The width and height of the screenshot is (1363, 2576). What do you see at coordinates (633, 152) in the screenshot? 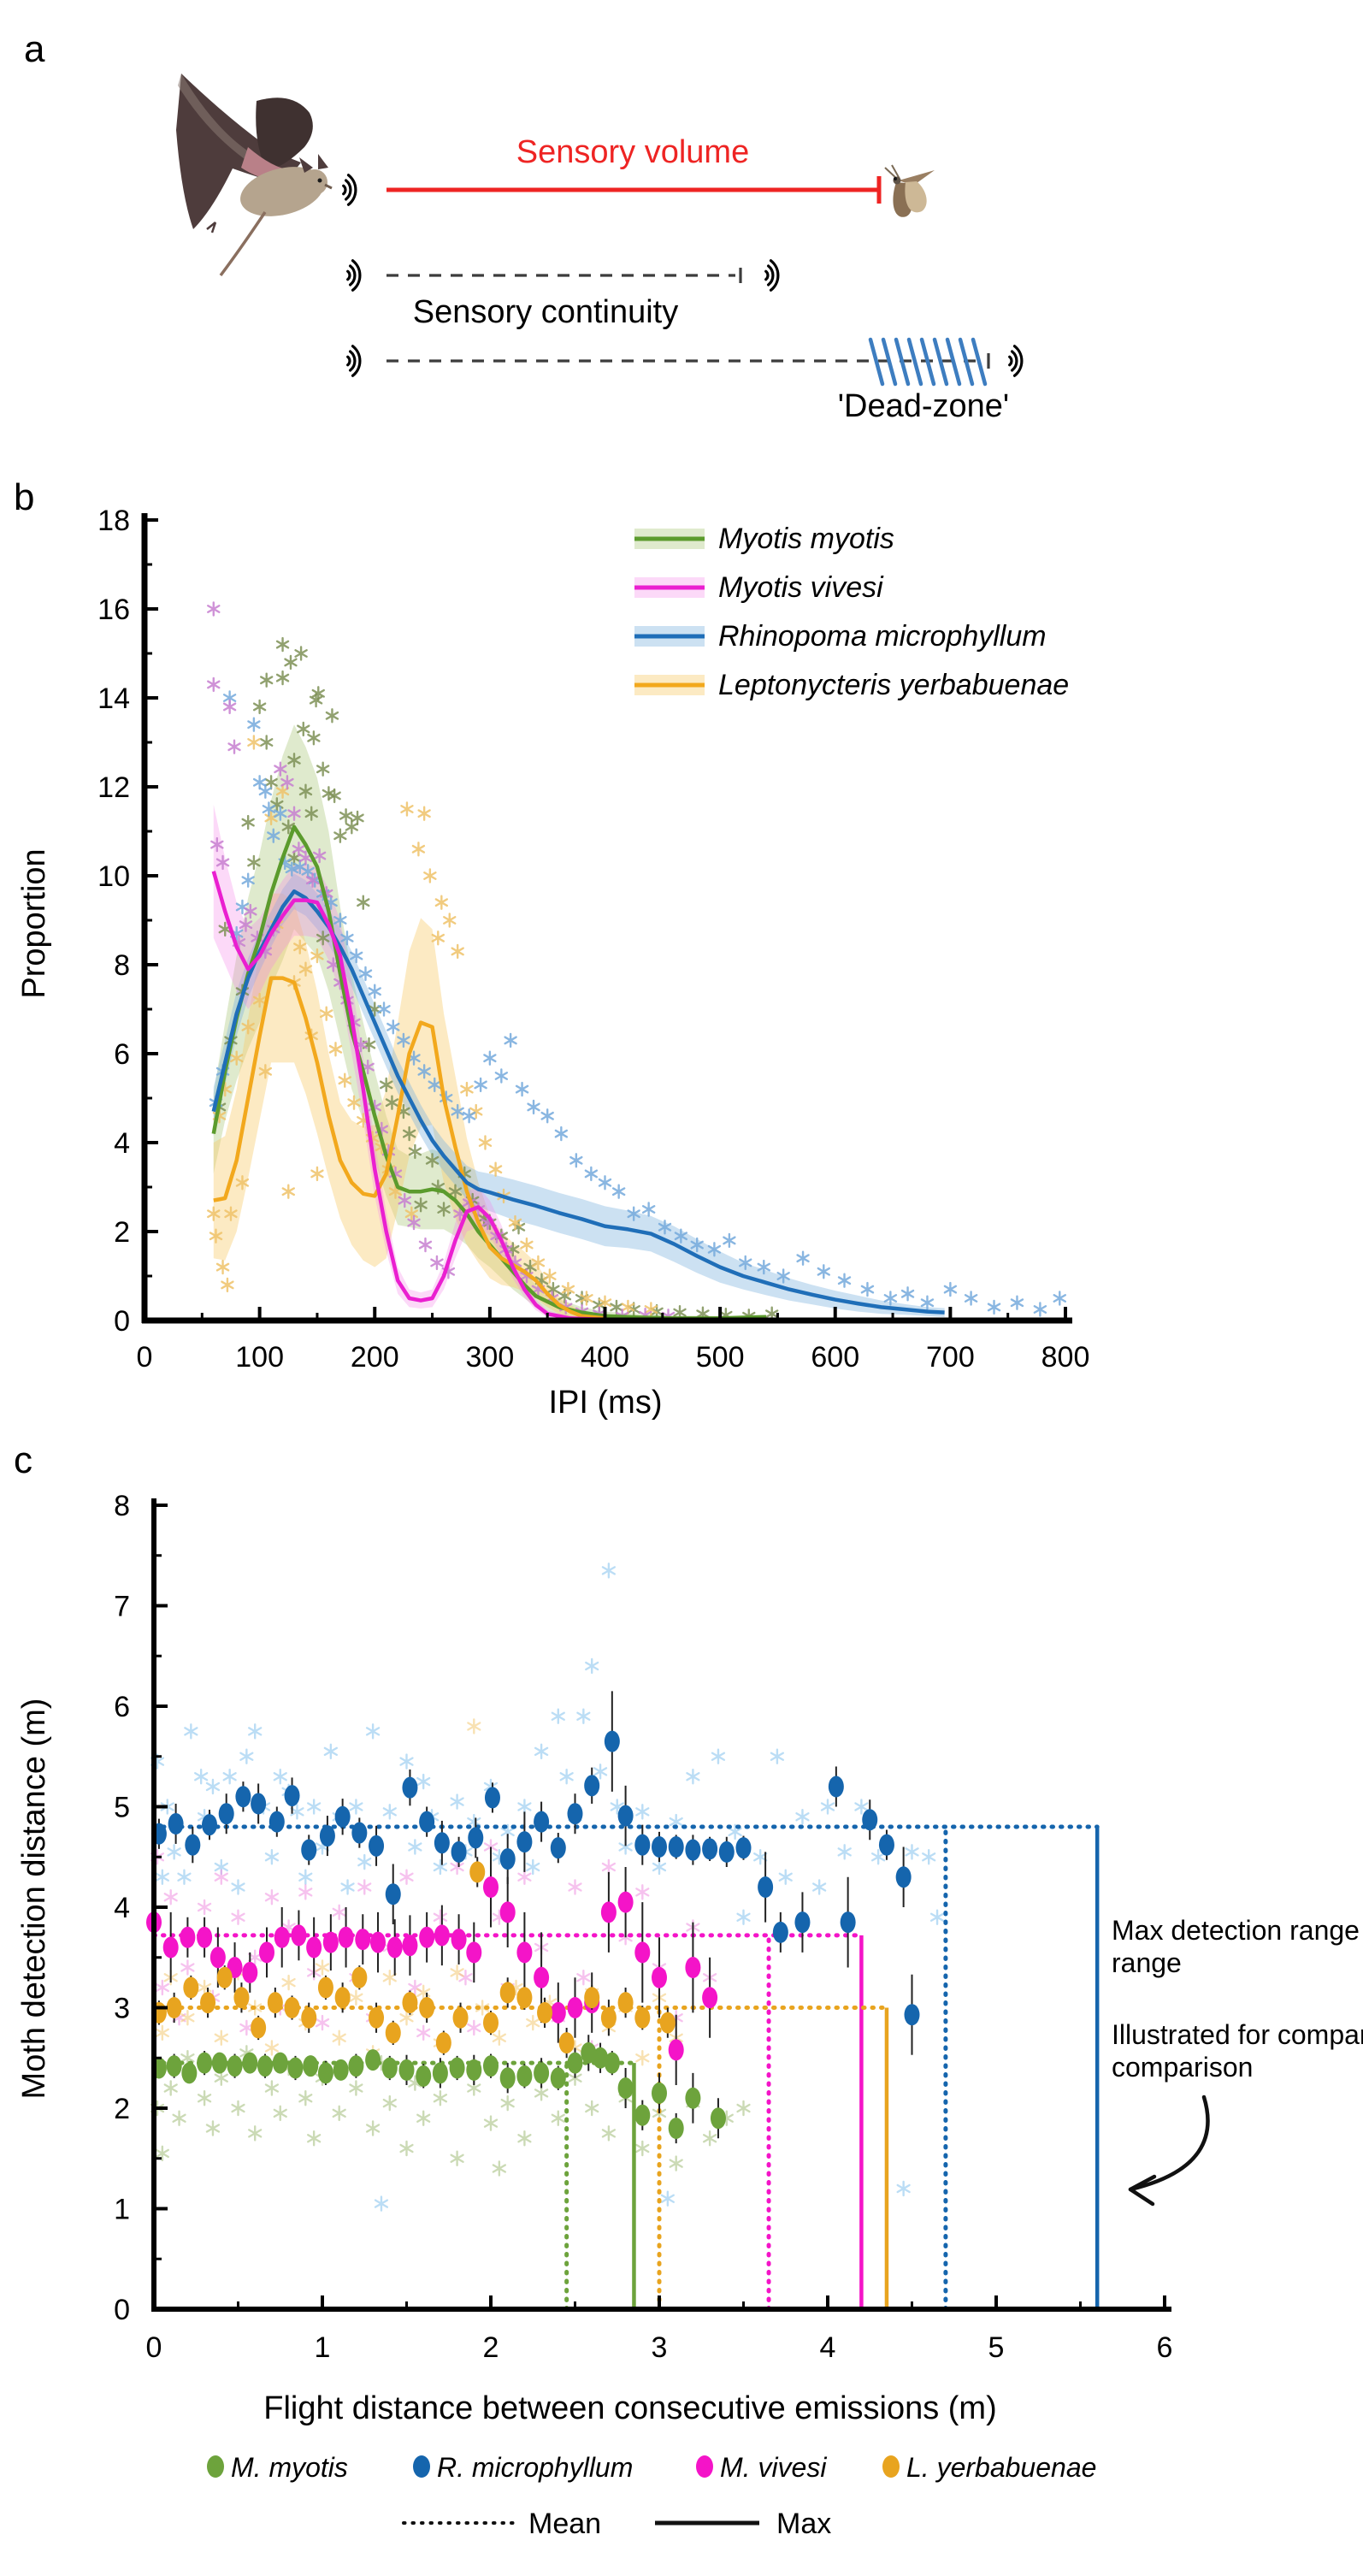
I see `sensory-volume-label: Sensory volume` at bounding box center [633, 152].